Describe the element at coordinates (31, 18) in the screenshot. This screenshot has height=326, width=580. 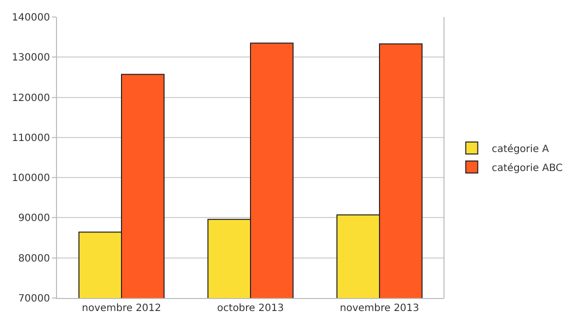
I see `y-tick-label: 140000` at that location.